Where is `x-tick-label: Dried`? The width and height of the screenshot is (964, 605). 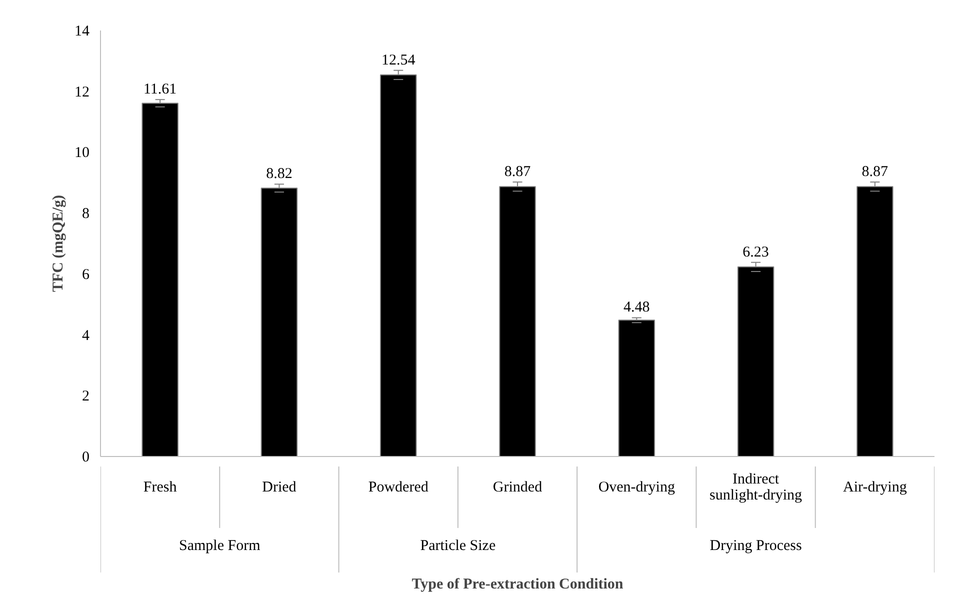
x-tick-label: Dried is located at coordinates (279, 488).